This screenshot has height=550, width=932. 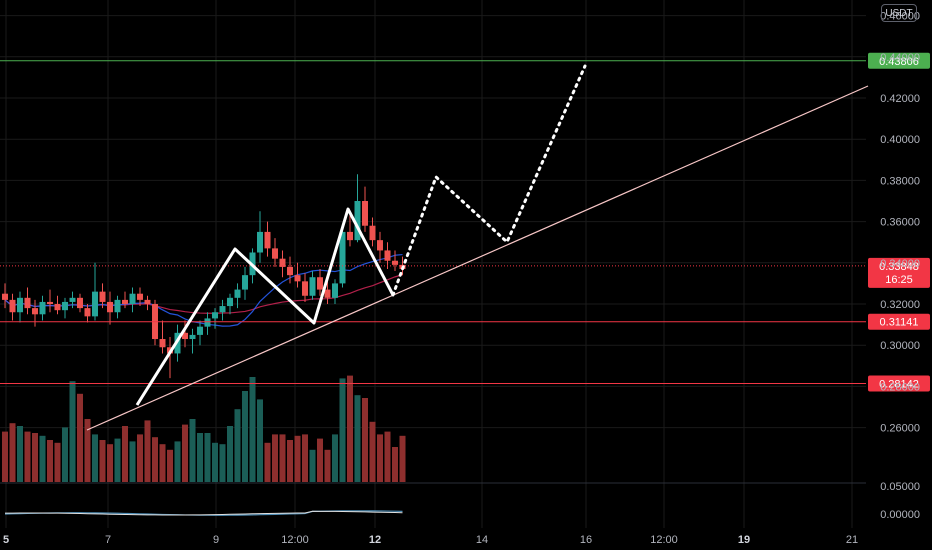 What do you see at coordinates (6, 540) in the screenshot?
I see `time-tick-label: 5` at bounding box center [6, 540].